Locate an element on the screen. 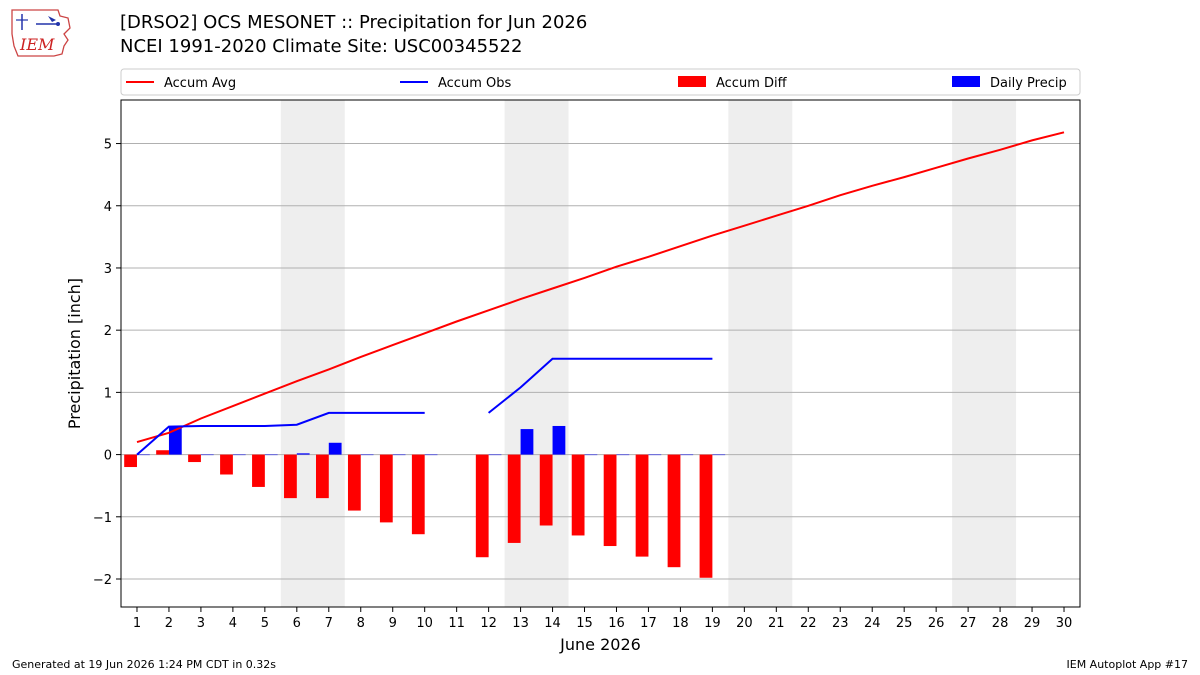 The image size is (1200, 675). x-tick-label: 26 is located at coordinates (936, 623).